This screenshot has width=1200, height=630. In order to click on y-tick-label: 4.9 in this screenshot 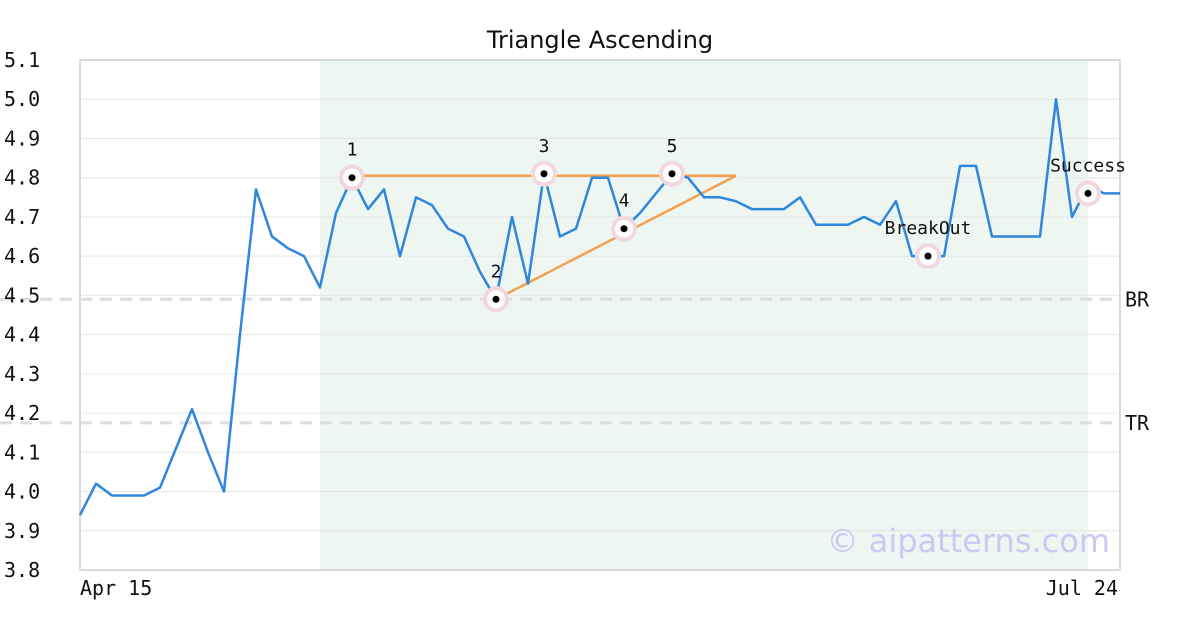, I will do `click(22, 138)`.